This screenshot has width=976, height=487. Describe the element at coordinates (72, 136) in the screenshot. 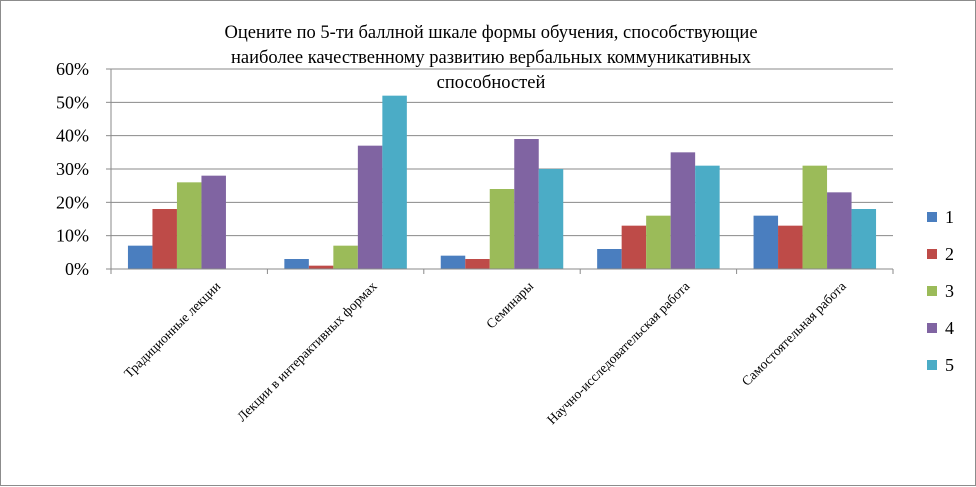

I see `y-tick-label: 40%` at that location.